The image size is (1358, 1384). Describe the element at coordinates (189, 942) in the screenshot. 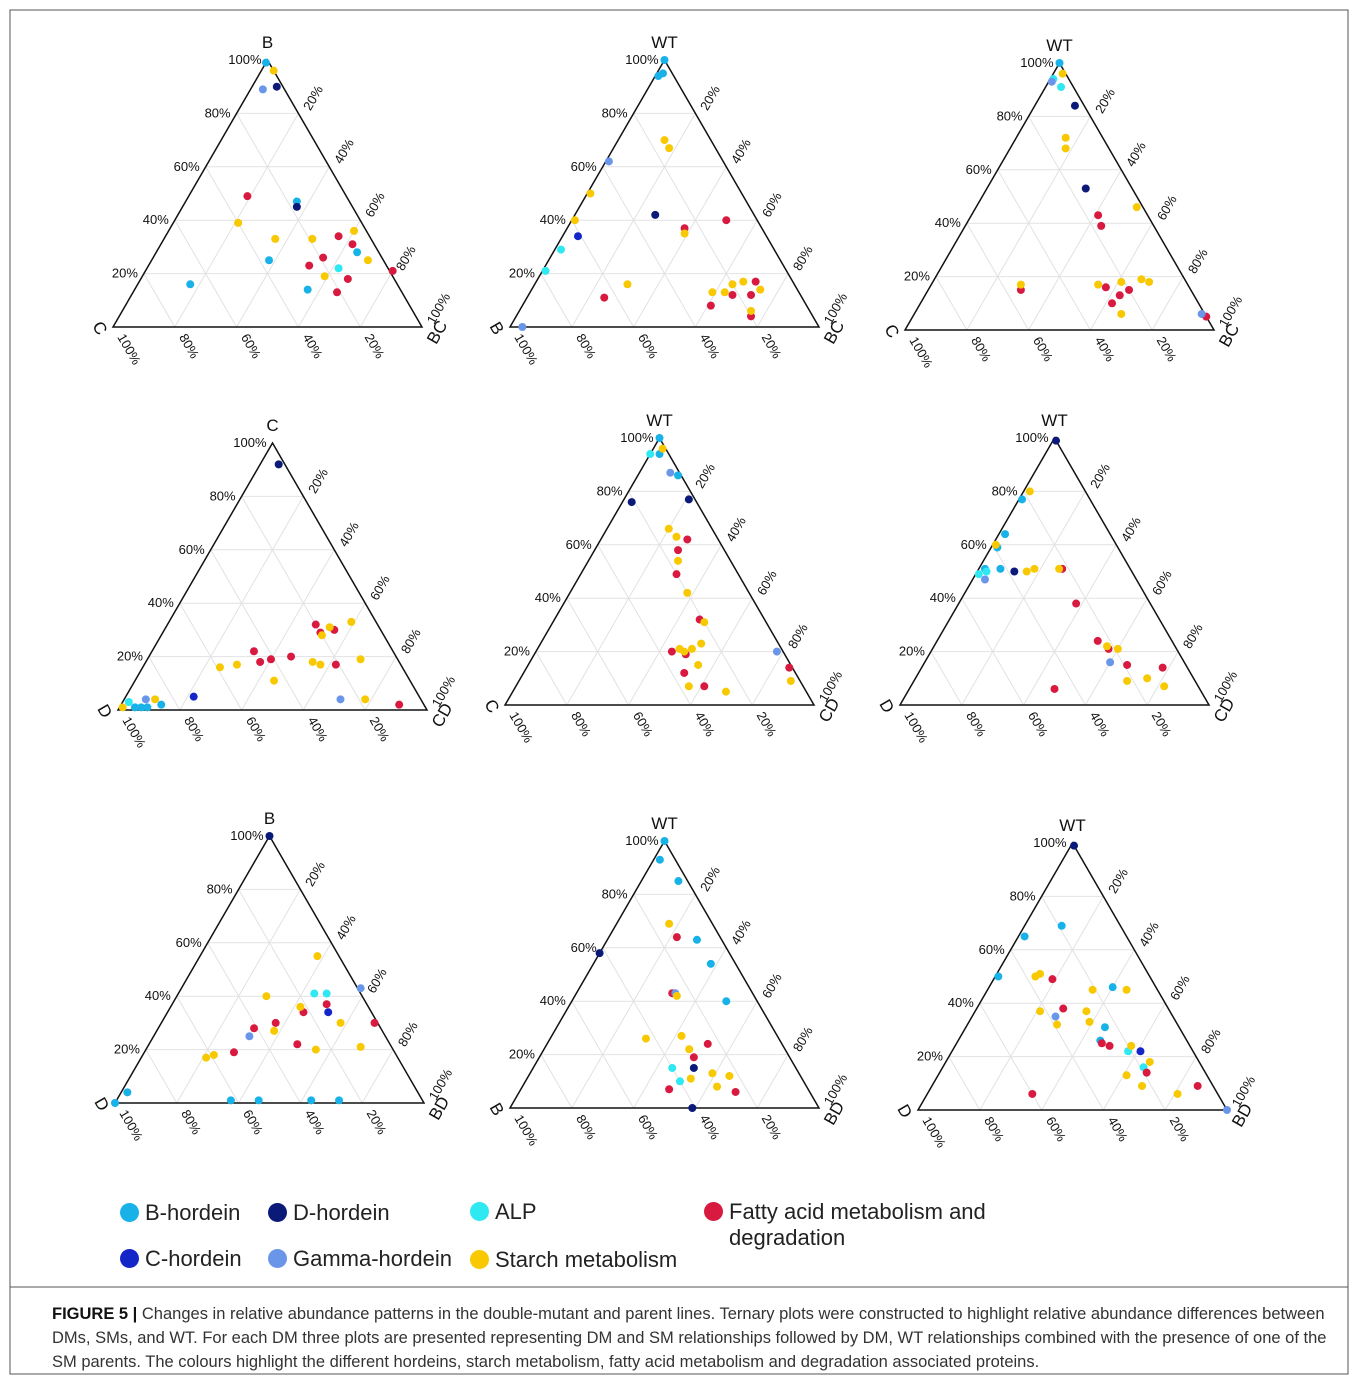

I see `left-tick-label: 60%` at that location.